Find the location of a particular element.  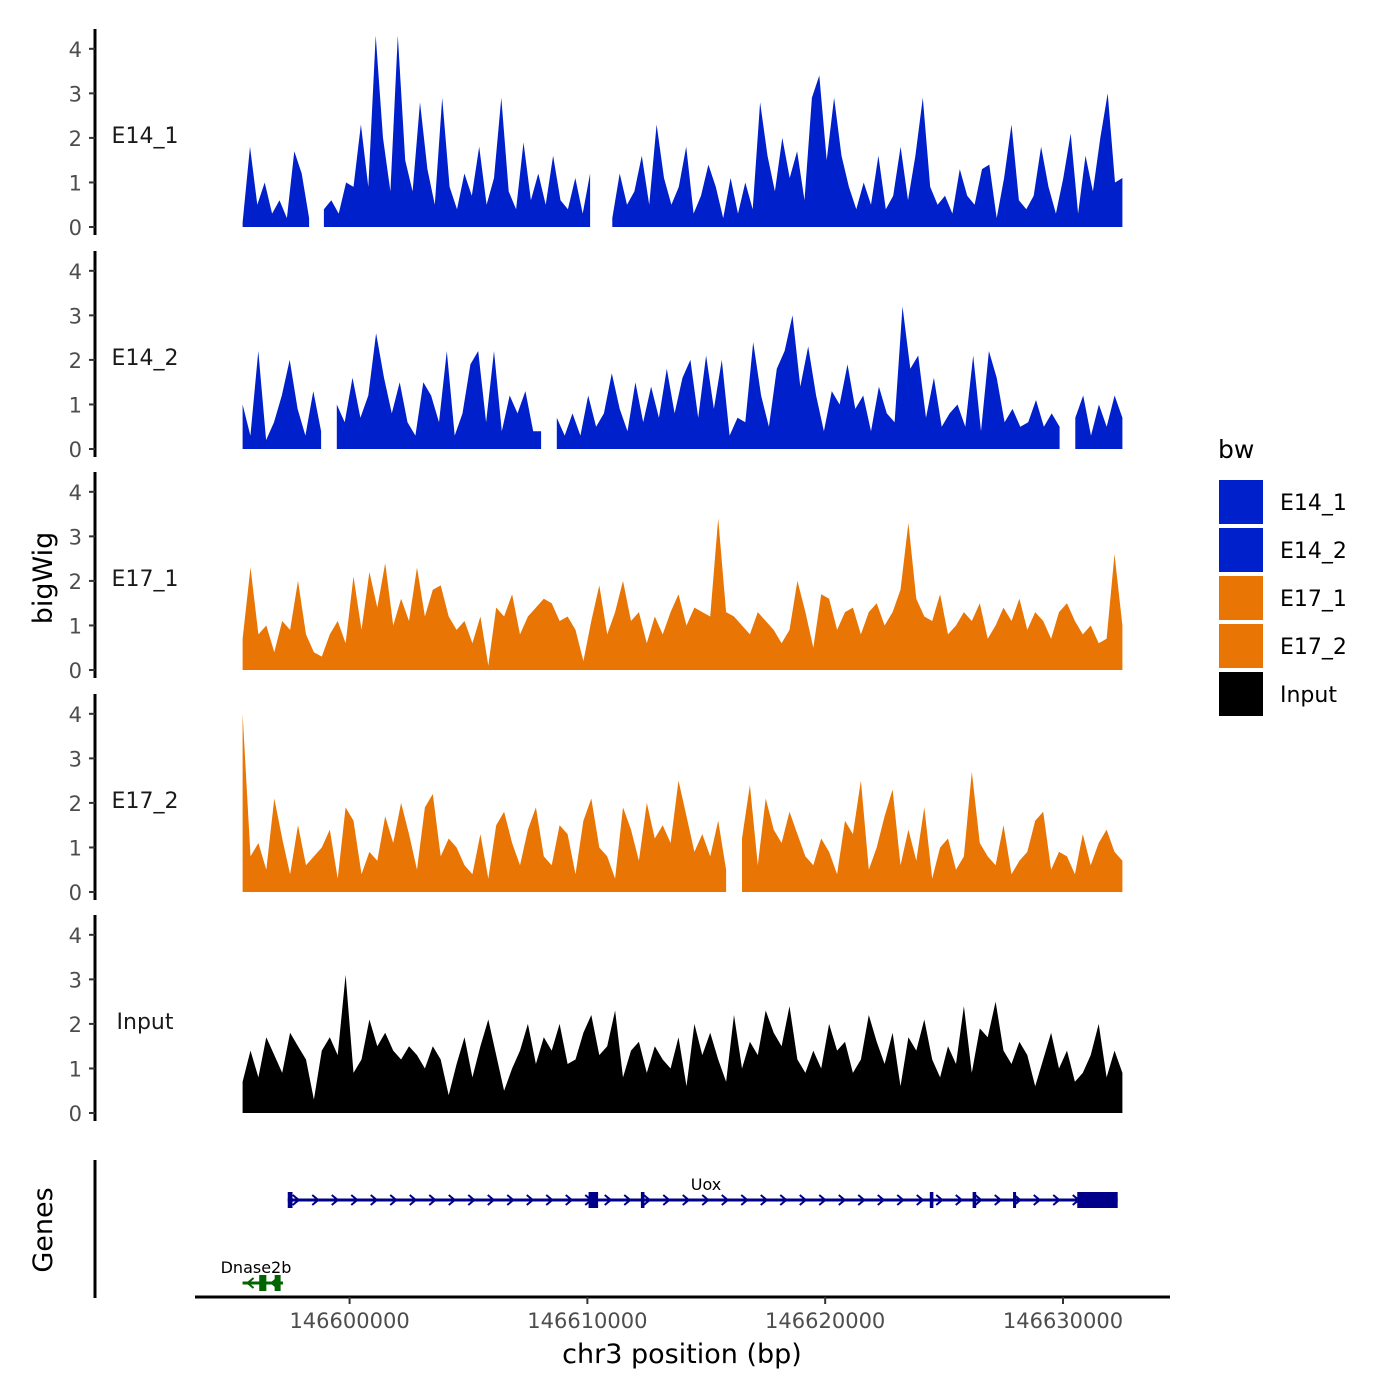

signal-area-input is located at coordinates (682, 1043).